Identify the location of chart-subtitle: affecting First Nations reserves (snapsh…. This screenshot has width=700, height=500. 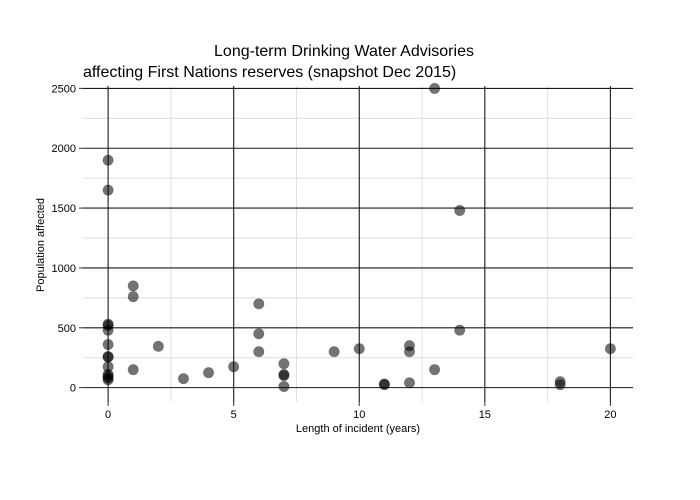
(269, 72).